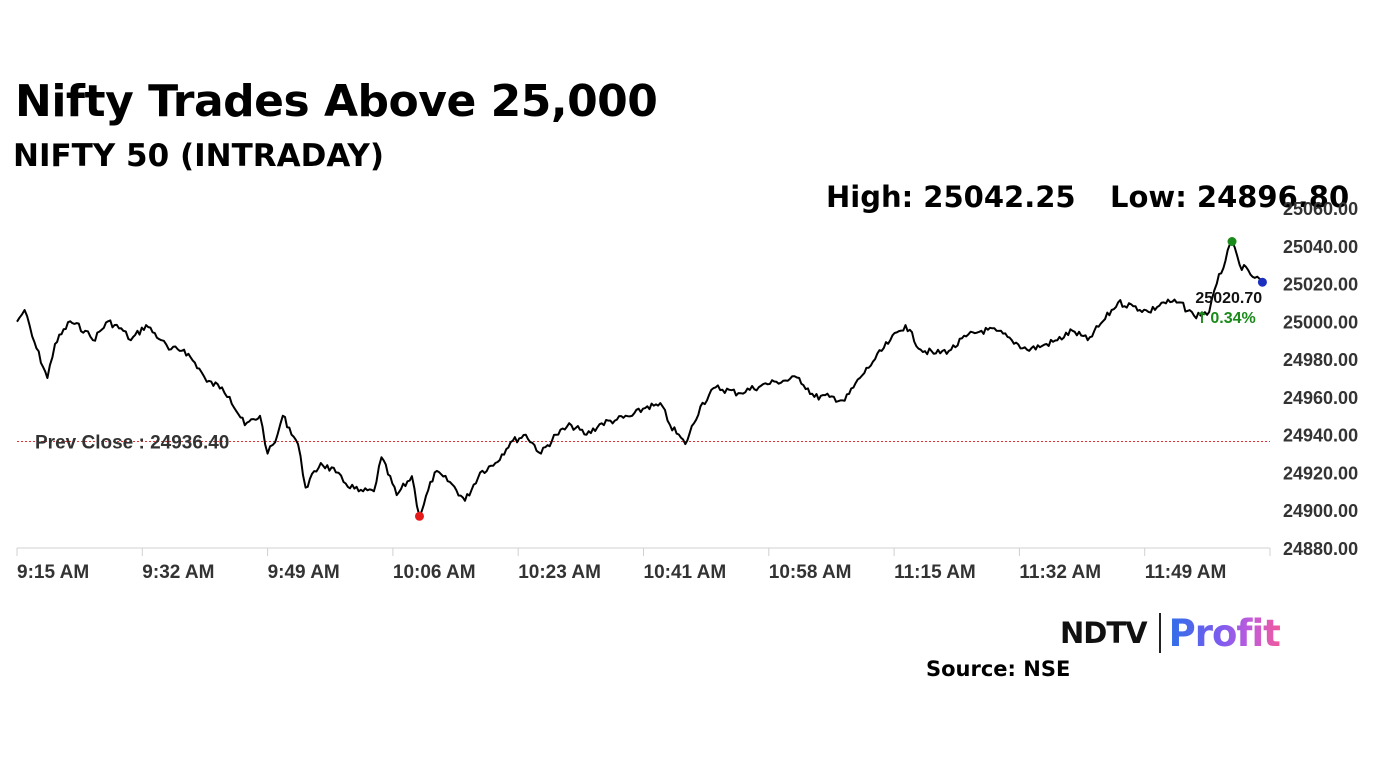 Image resolution: width=1382 pixels, height=777 pixels. I want to click on x-tick-label: 10:06 AM, so click(434, 572).